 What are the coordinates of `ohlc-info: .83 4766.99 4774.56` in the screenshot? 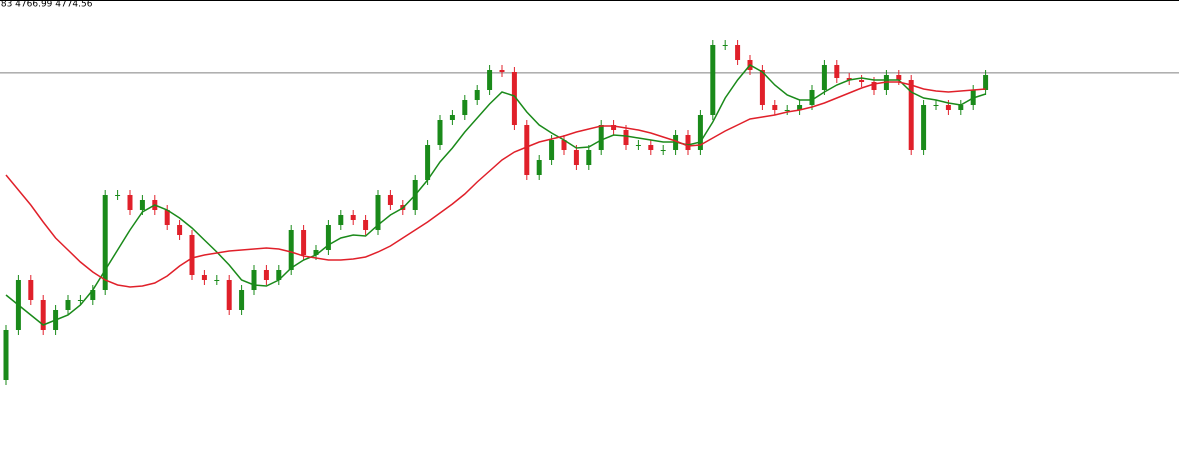 It's located at (46, 5).